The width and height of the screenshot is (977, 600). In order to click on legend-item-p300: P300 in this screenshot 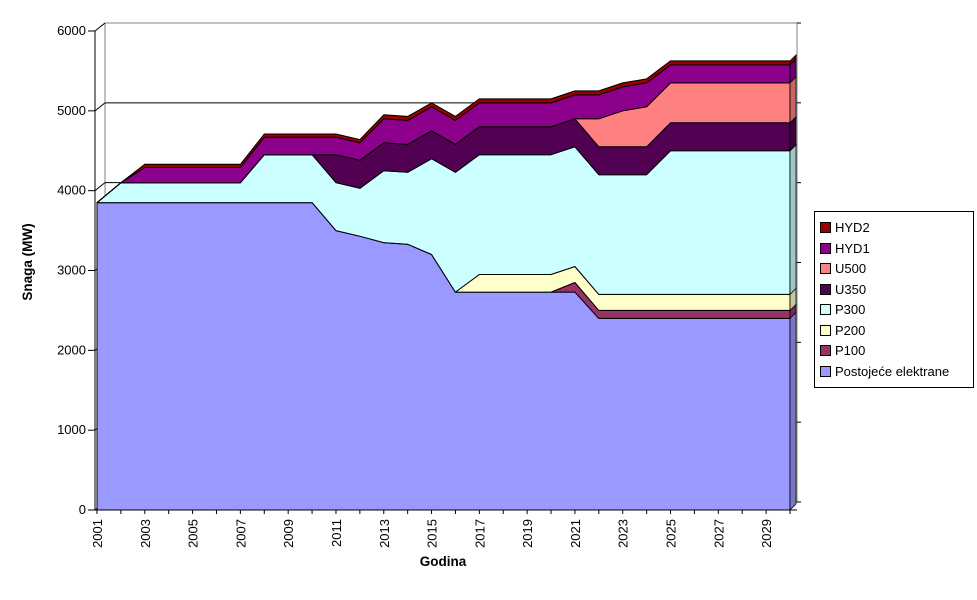, I will do `click(895, 309)`.